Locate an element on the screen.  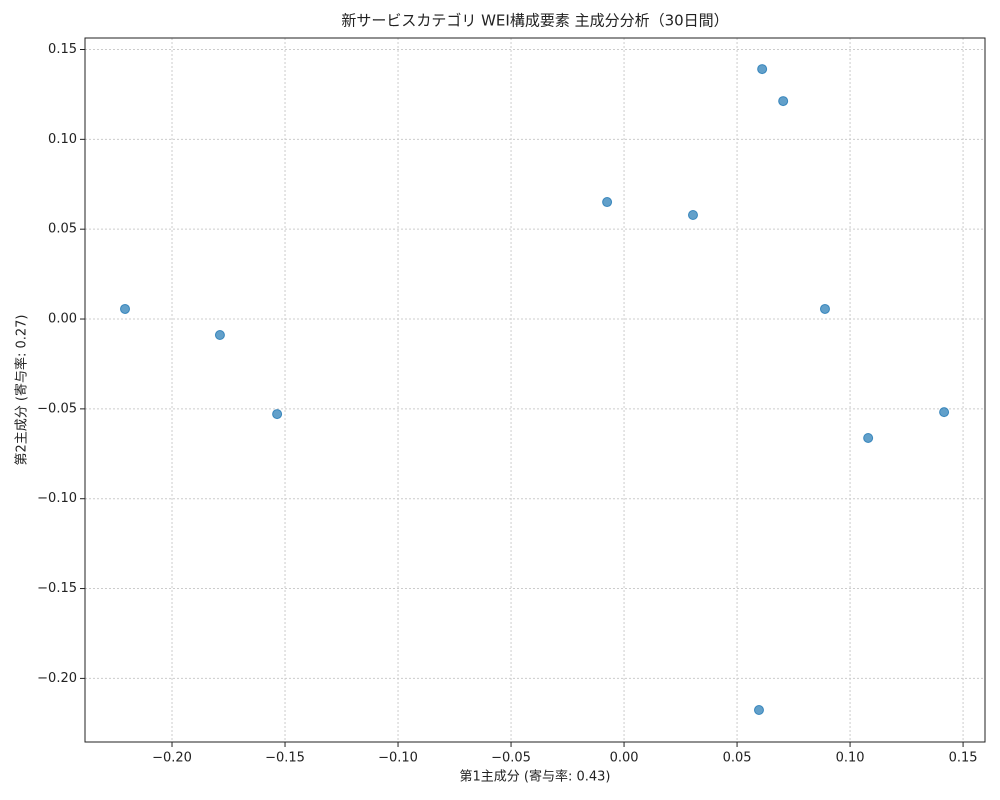
y-tick-label: 0.15 is located at coordinates (62, 49).